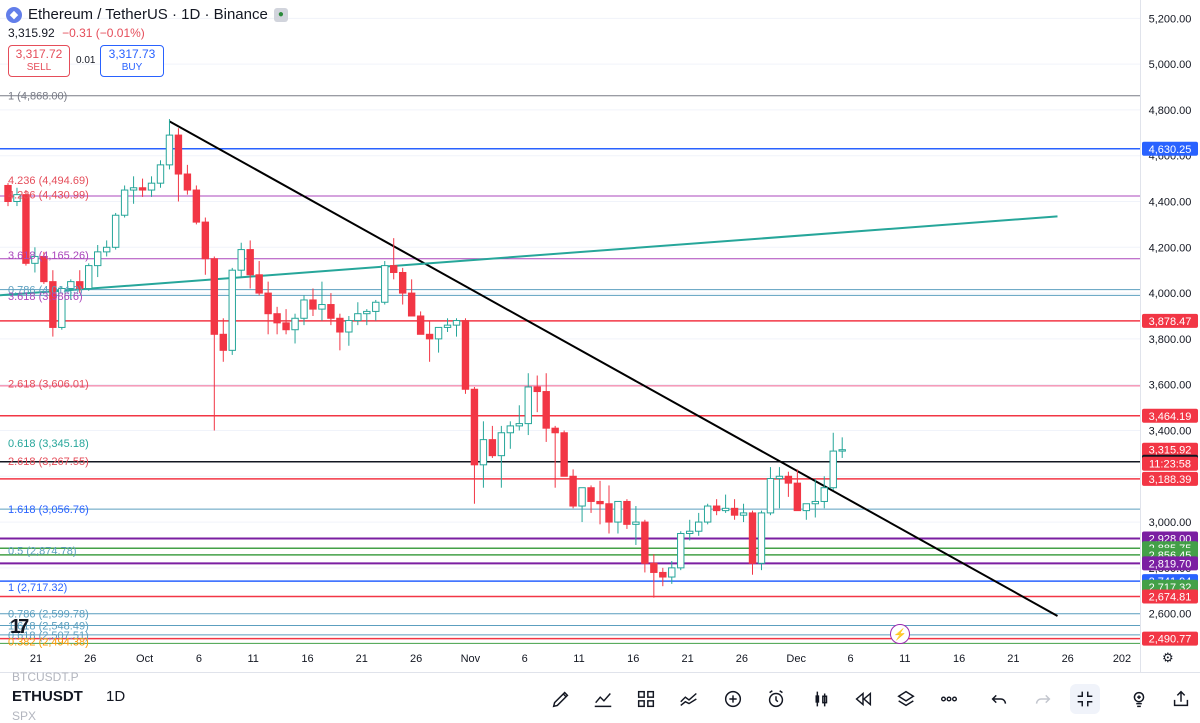  Describe the element at coordinates (561, 699) in the screenshot. I see `draw-icon` at that location.